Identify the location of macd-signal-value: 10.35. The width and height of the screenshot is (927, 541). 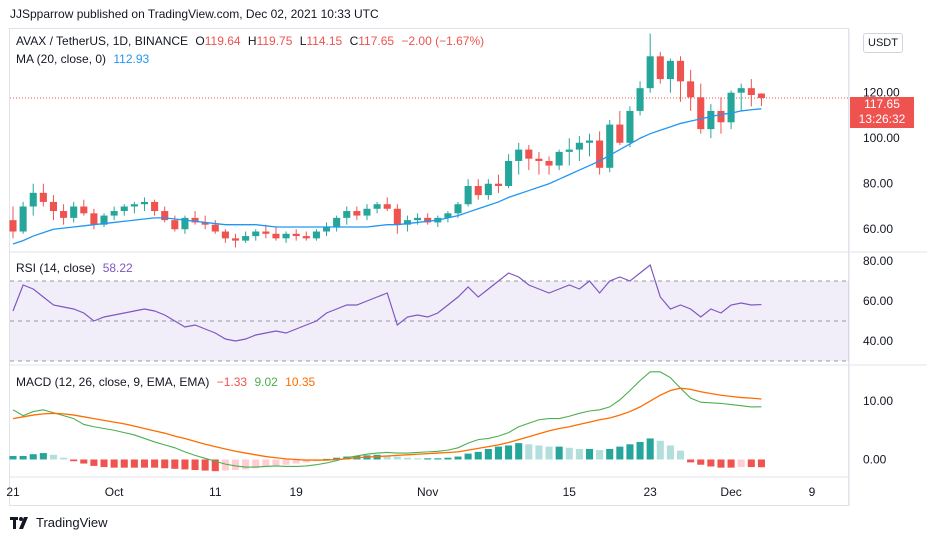
(300, 382).